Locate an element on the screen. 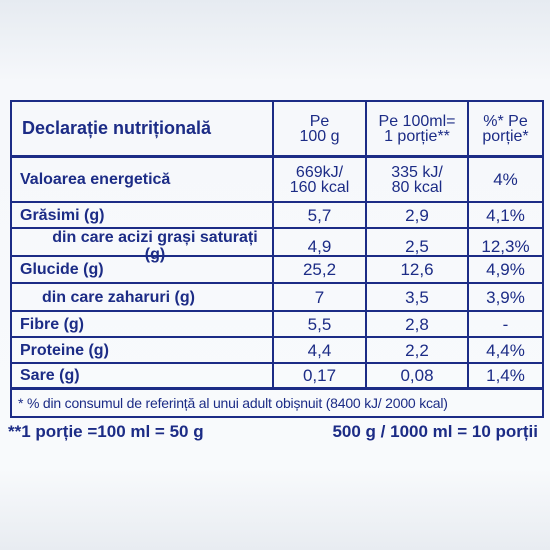 The height and width of the screenshot is (550, 550). value-line: 335 kJ/ is located at coordinates (417, 172).